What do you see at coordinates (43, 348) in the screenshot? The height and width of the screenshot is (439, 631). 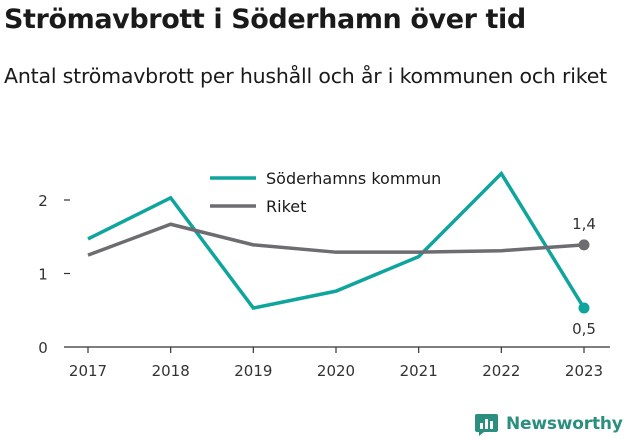 I see `y-tick-label: 0` at bounding box center [43, 348].